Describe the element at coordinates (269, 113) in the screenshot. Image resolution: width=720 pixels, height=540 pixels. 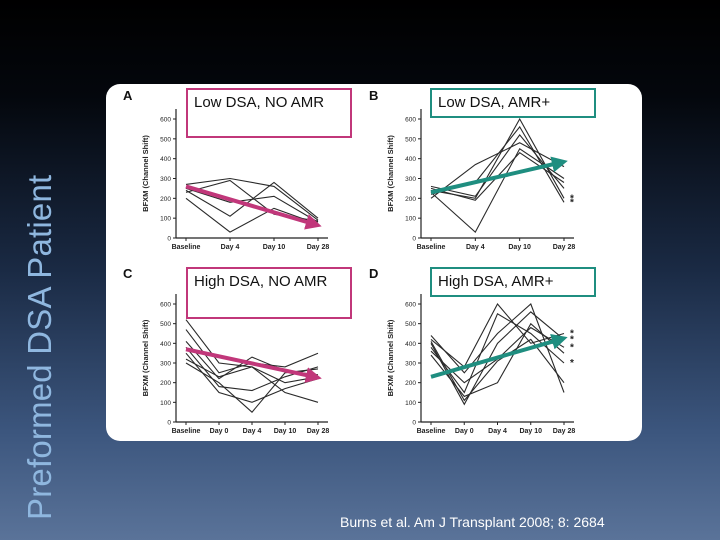
I see `label-panel-a: Low DSA, NO AMR` at that location.